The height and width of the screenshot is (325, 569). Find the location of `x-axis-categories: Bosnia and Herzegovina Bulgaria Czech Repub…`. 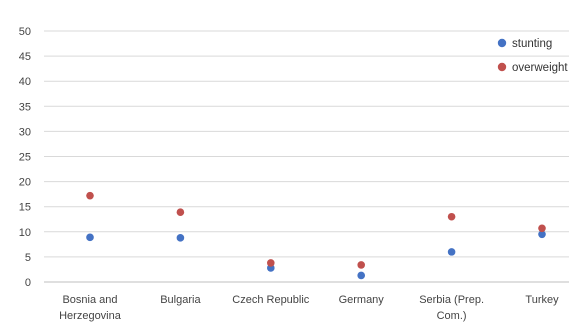

x-axis-categories: Bosnia and Herzegovina Bulgaria Czech Repub… is located at coordinates (309, 308).